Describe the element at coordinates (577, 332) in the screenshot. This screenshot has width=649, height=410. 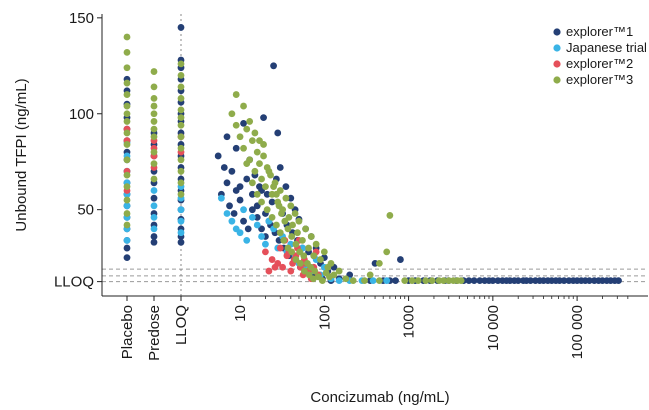
I see `x-tick-label: 100 000` at that location.